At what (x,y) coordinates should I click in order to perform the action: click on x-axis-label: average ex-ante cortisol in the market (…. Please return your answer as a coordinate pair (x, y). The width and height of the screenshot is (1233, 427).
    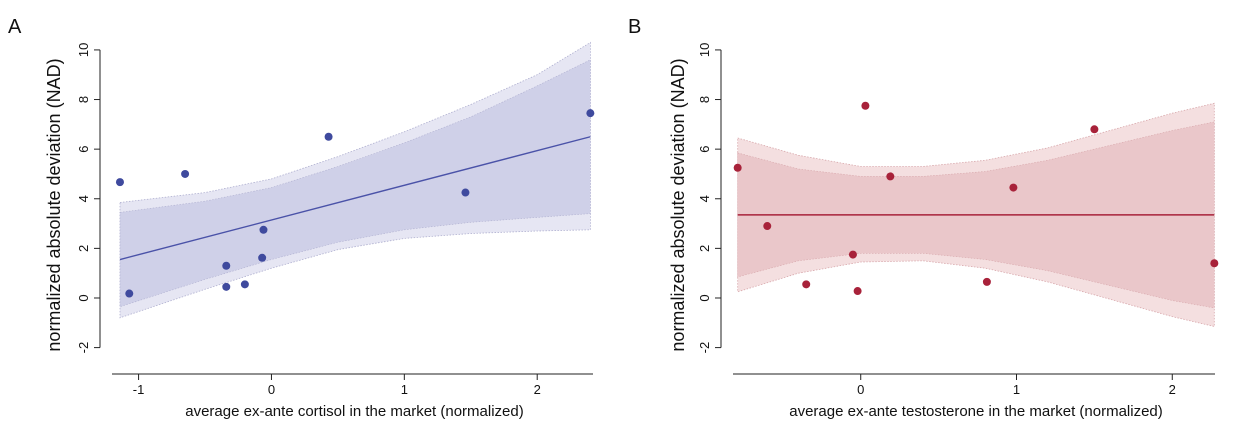
    Looking at the image, I should click on (354, 411).